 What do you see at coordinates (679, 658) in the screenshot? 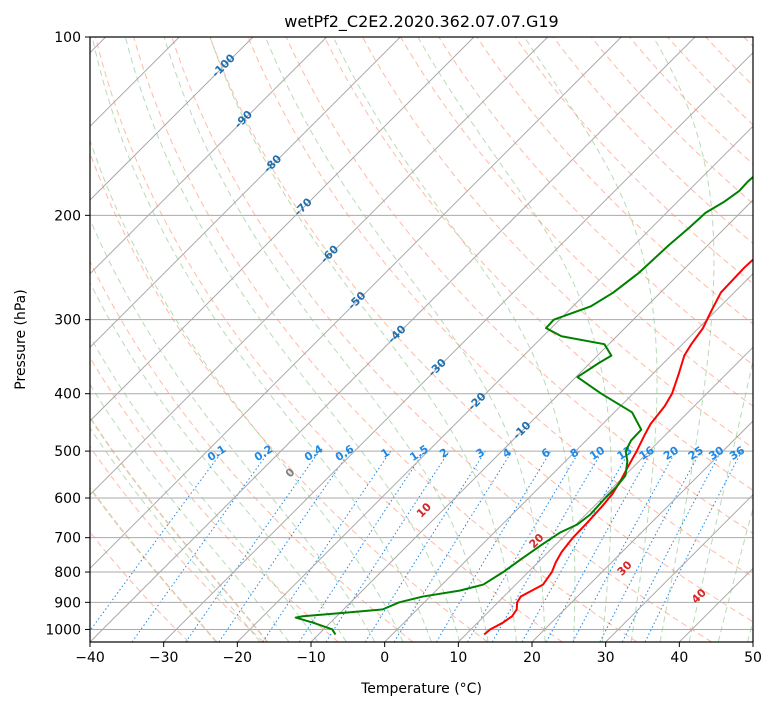
I see `x-tick-label: 40` at bounding box center [679, 658].